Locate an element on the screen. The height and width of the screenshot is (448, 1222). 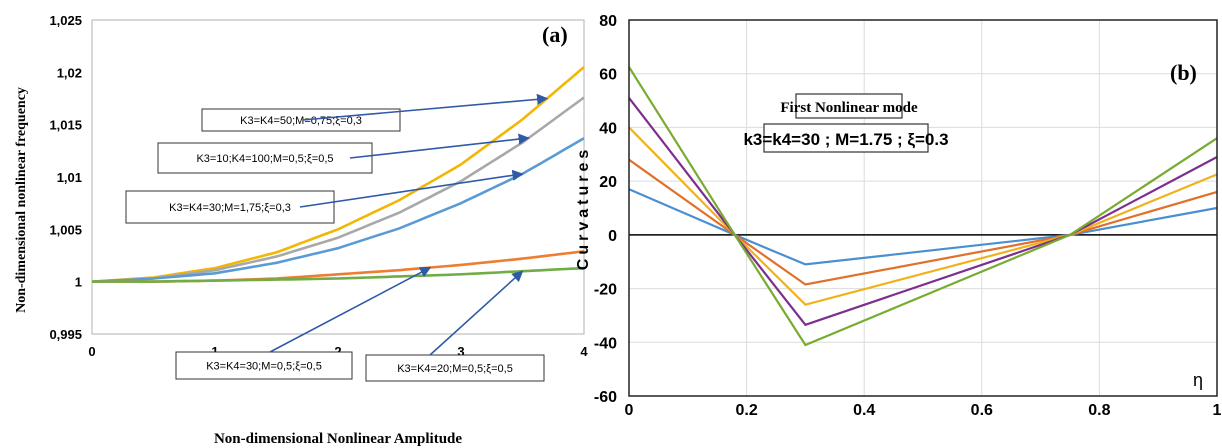
panel-a-annotation-label: K3=10;K4=100;M=0,5;ξ=0,5 is located at coordinates (264, 159).